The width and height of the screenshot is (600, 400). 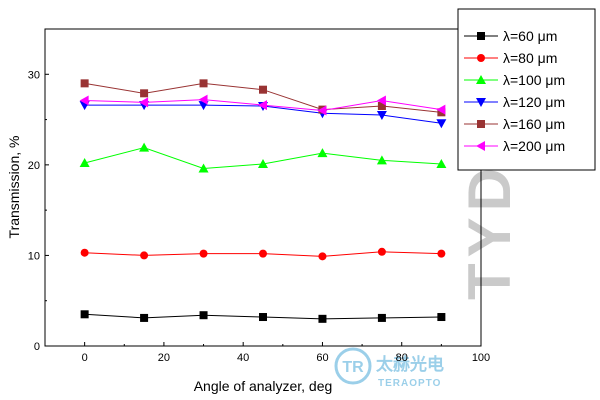 What do you see at coordinates (410, 364) in the screenshot?
I see `teraopto-cn-text: 太赫光电` at bounding box center [410, 364].